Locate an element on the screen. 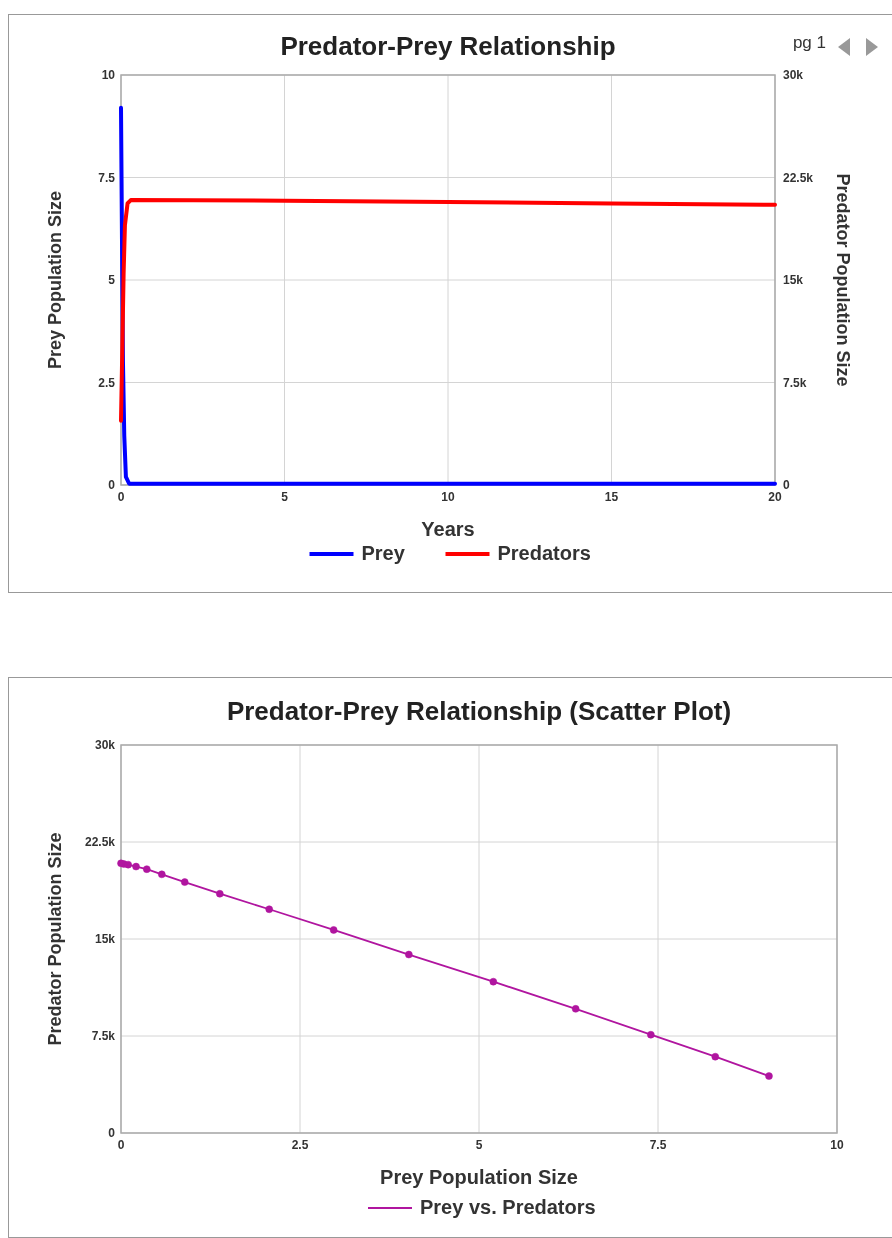 The image size is (892, 1238). y2-tick-label: 7.5k is located at coordinates (795, 382).